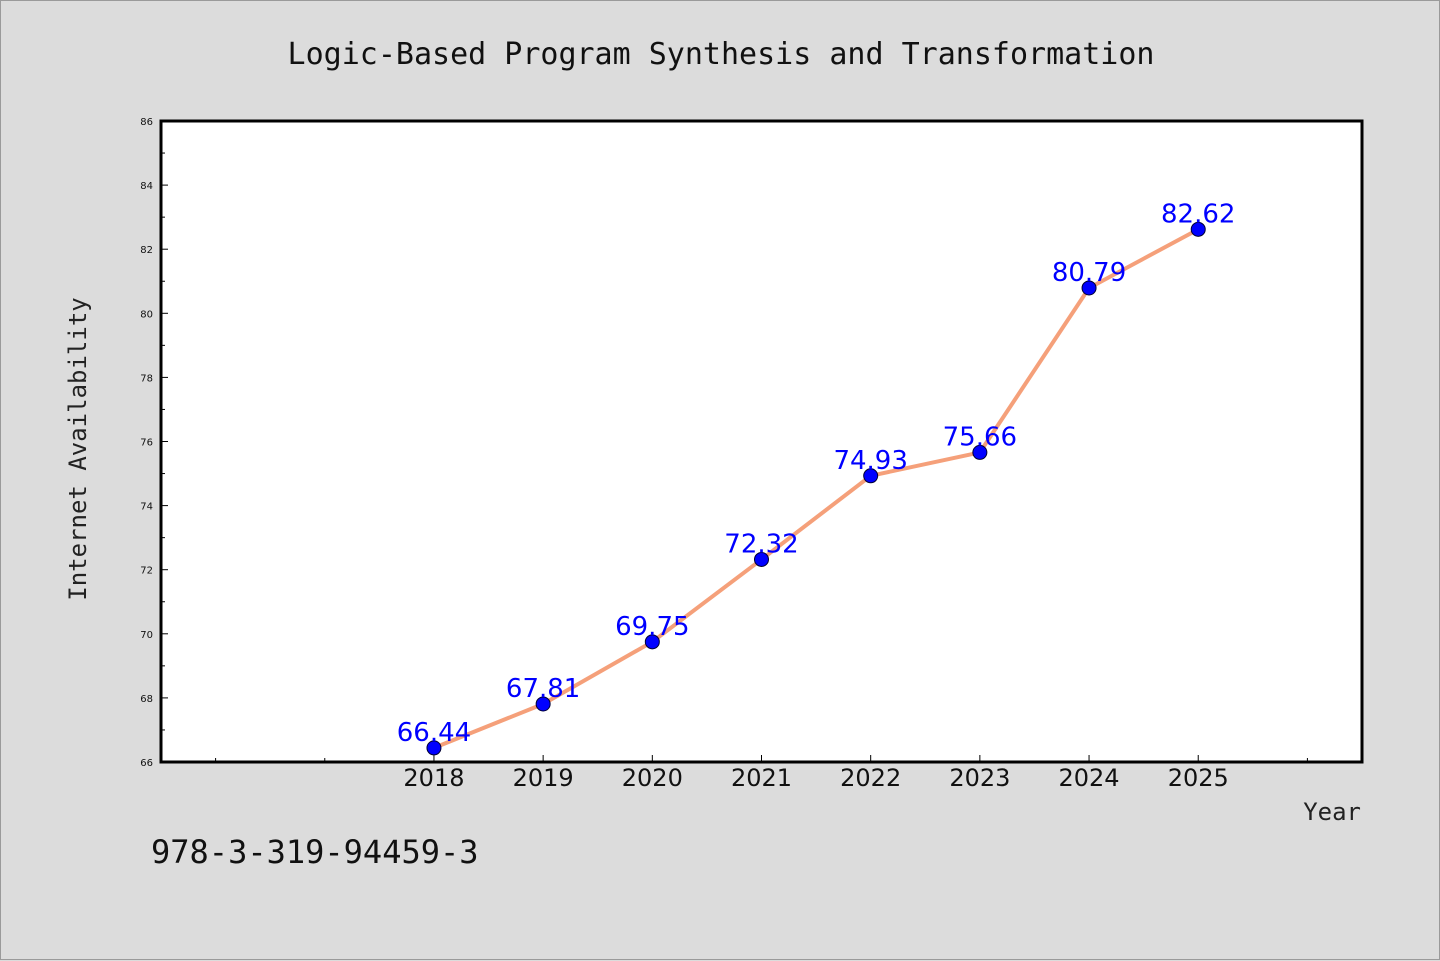  What do you see at coordinates (146, 186) in the screenshot?
I see `y-tick-label: 84` at bounding box center [146, 186].